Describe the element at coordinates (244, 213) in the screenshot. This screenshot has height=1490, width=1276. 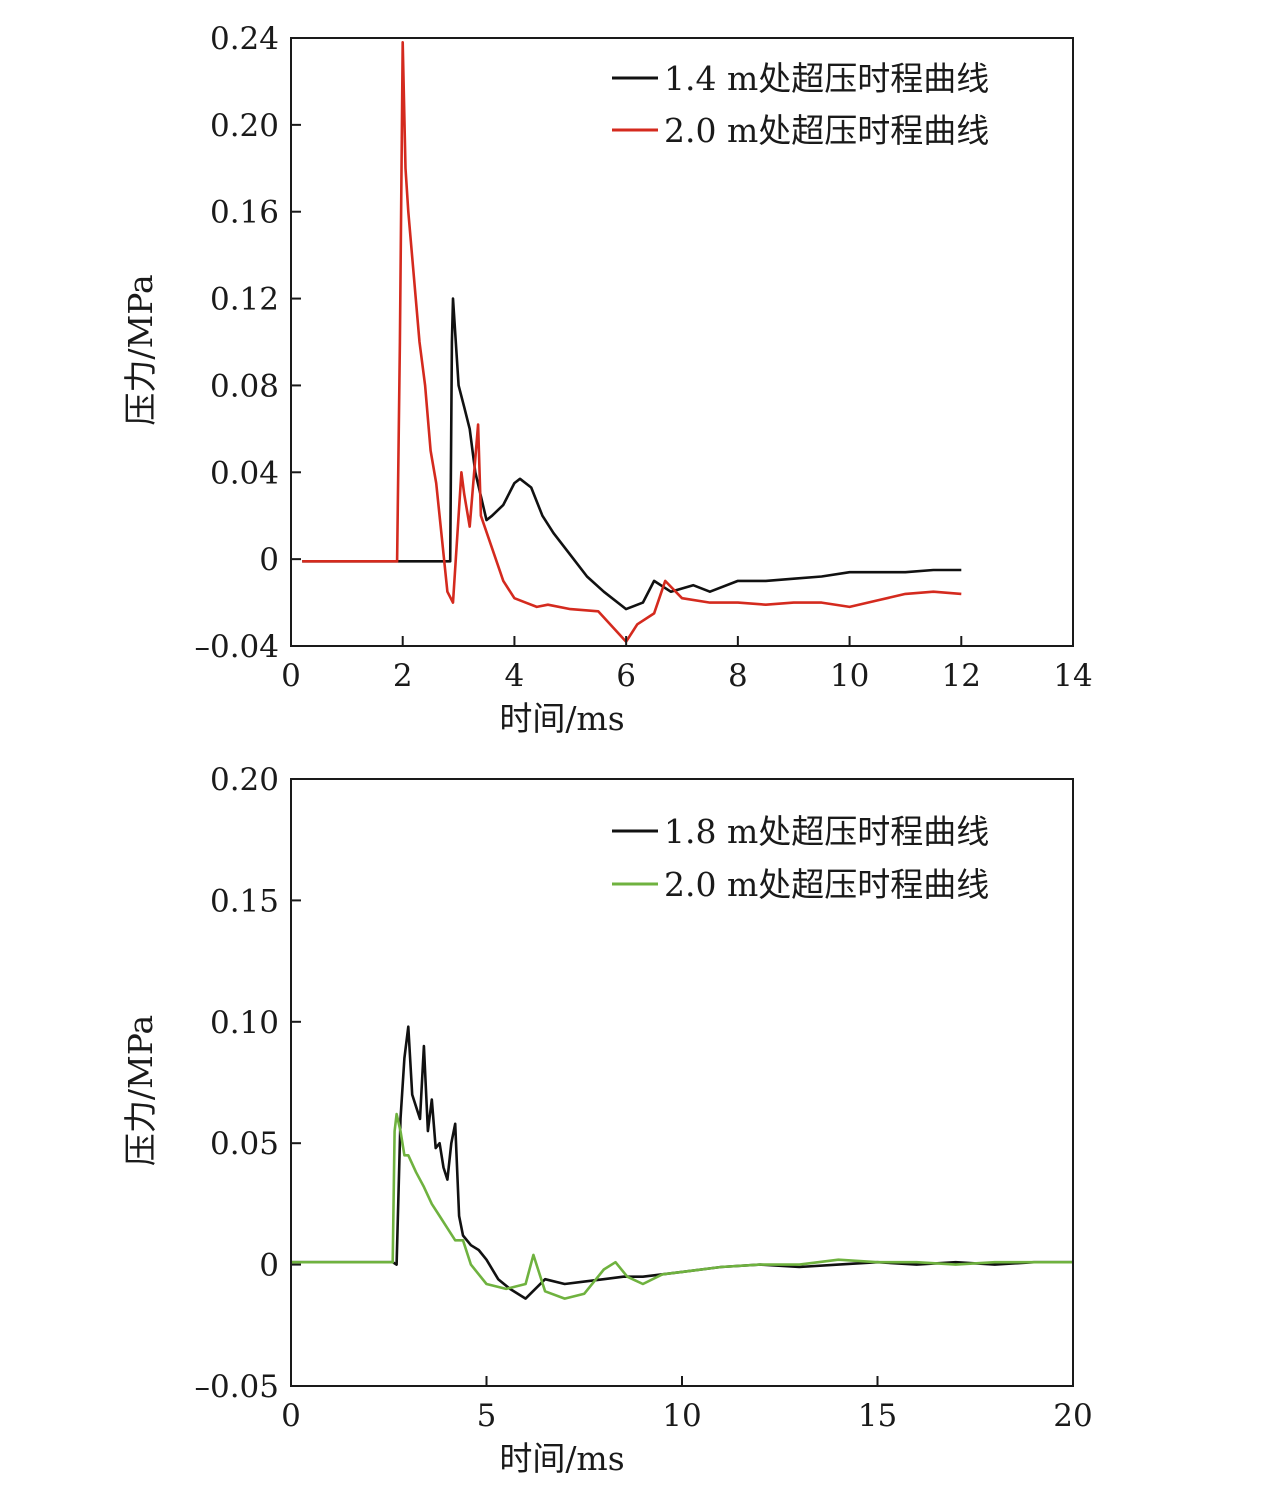
I see `y-tick-label: 0.16` at that location.